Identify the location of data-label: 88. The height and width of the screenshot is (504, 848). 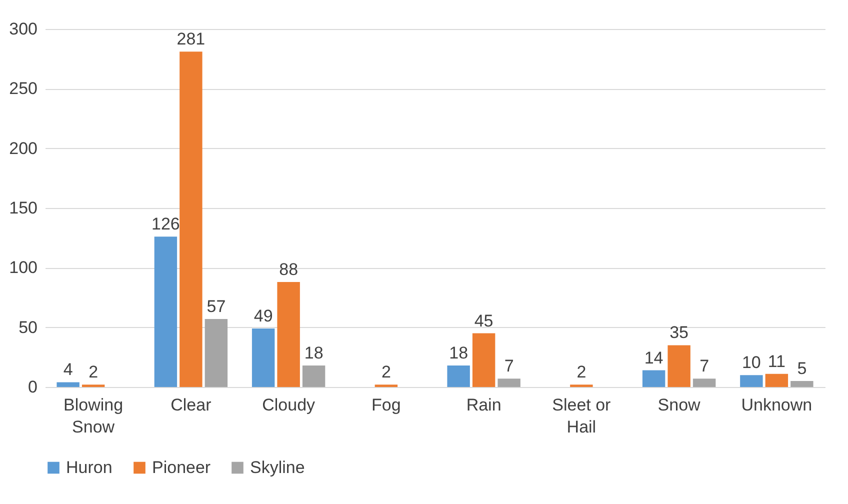
(288, 269).